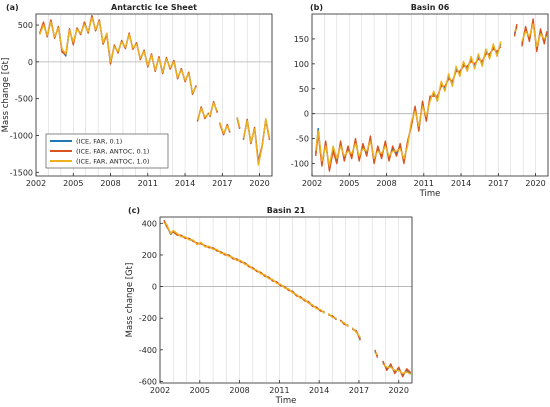  I want to click on y-tick-label: -1500, so click(21, 172).